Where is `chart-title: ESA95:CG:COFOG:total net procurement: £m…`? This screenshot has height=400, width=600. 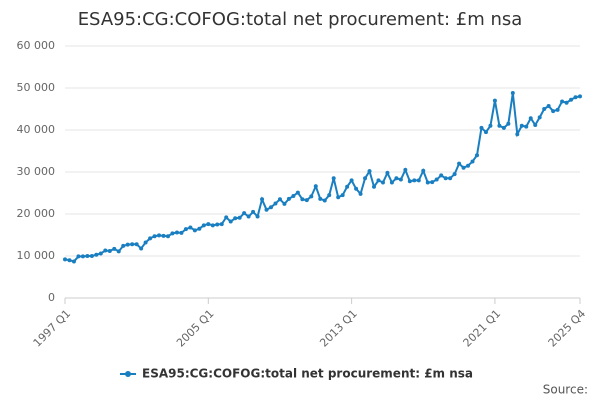 chart-title: ESA95:CG:COFOG:total net procurement: £m… is located at coordinates (300, 19).